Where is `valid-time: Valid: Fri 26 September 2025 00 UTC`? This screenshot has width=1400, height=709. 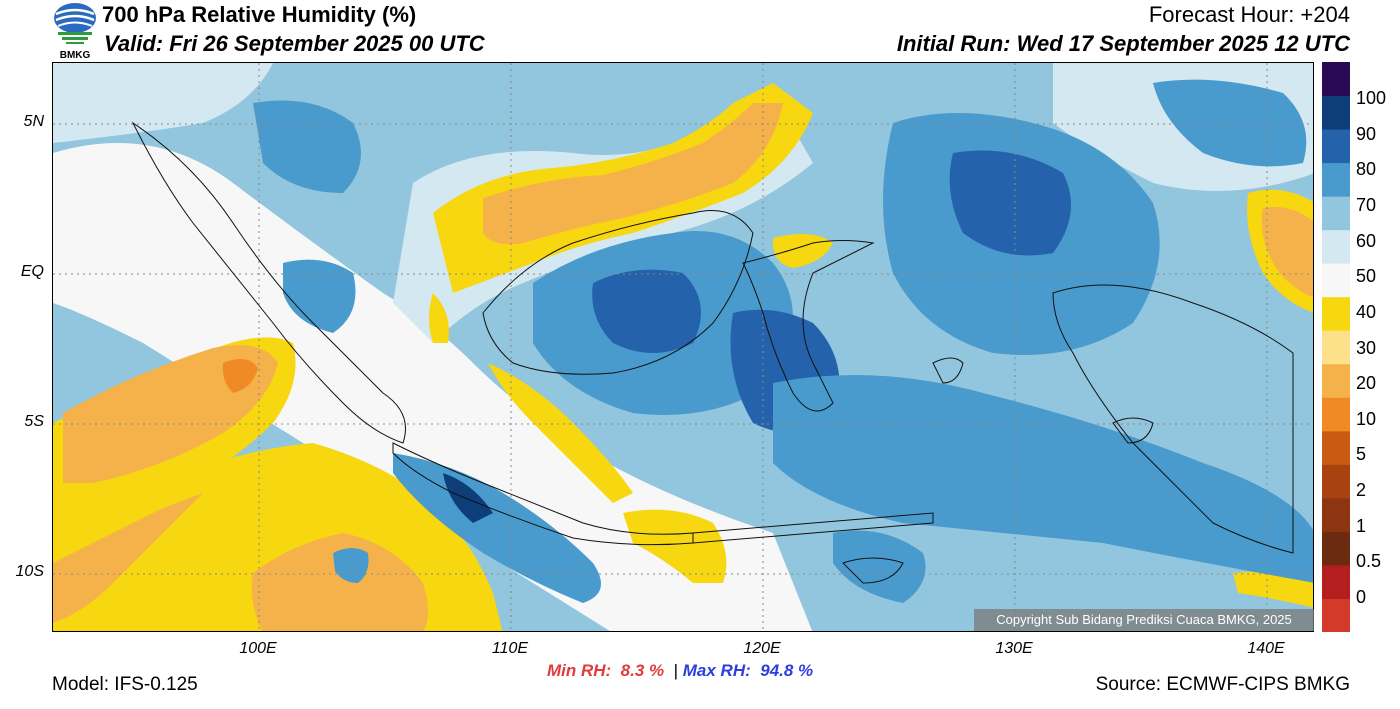 valid-time: Valid: Fri 26 September 2025 00 UTC is located at coordinates (294, 43).